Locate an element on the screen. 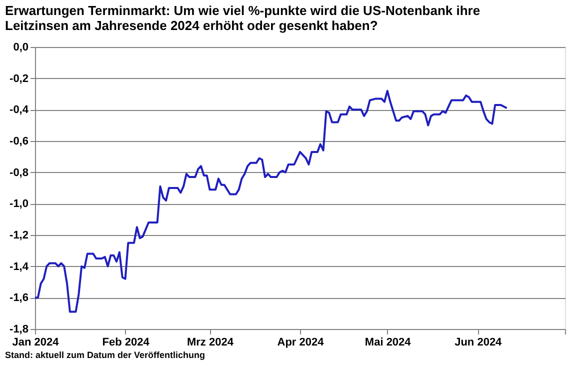 This screenshot has height=375, width=580. y-tick-label: -0,6 is located at coordinates (19, 142).